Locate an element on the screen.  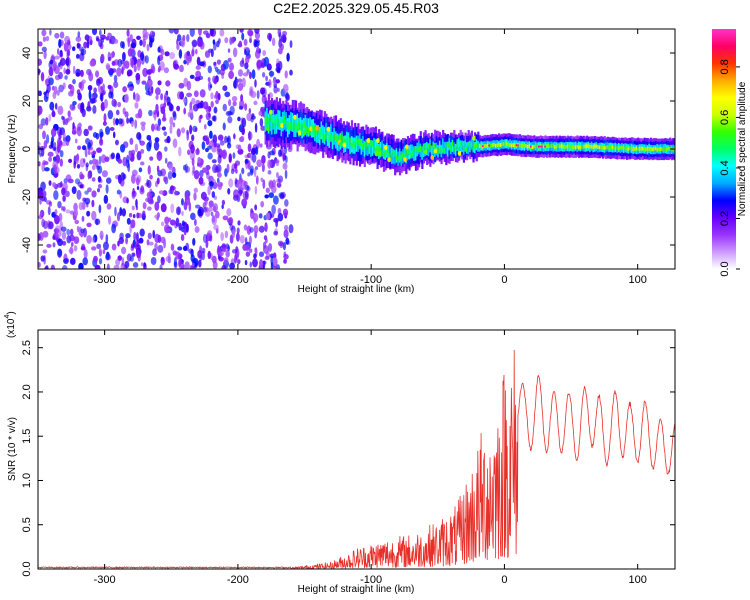
spectrogram-ylabel: Frequency (Hz) is located at coordinates (12, 149).